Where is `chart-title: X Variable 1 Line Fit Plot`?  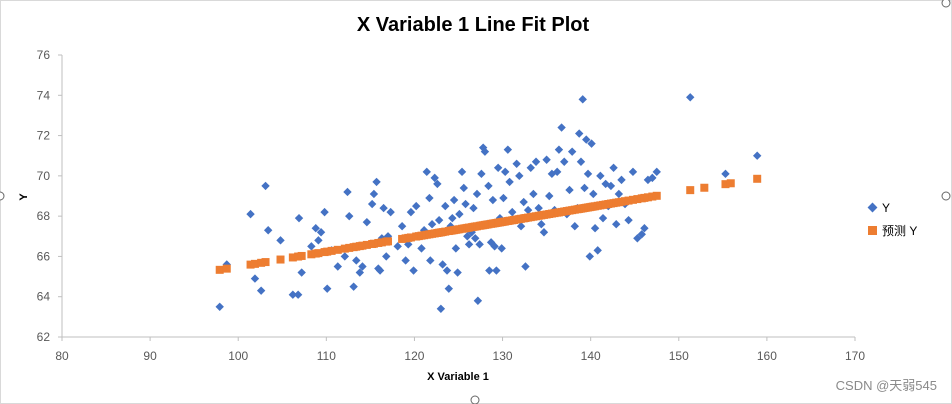 chart-title: X Variable 1 Line Fit Plot is located at coordinates (473, 25).